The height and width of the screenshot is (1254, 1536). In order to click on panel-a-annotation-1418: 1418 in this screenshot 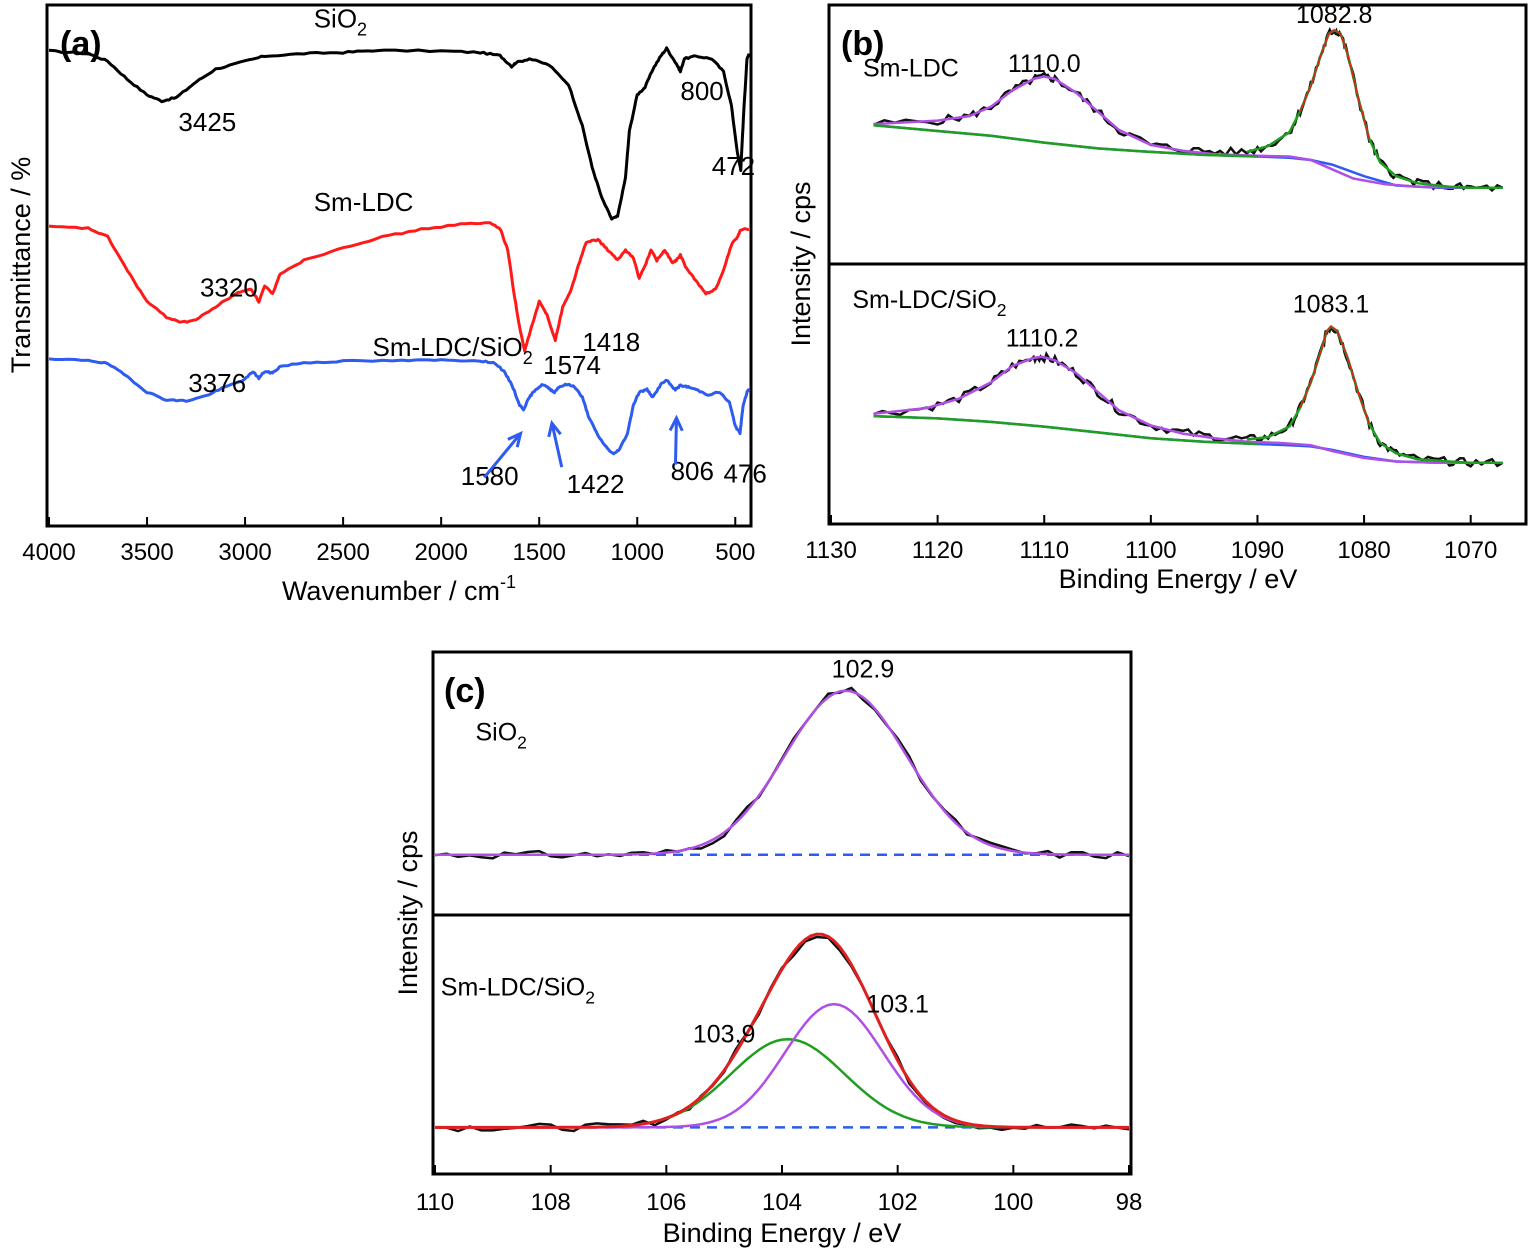, I will do `click(611, 342)`.